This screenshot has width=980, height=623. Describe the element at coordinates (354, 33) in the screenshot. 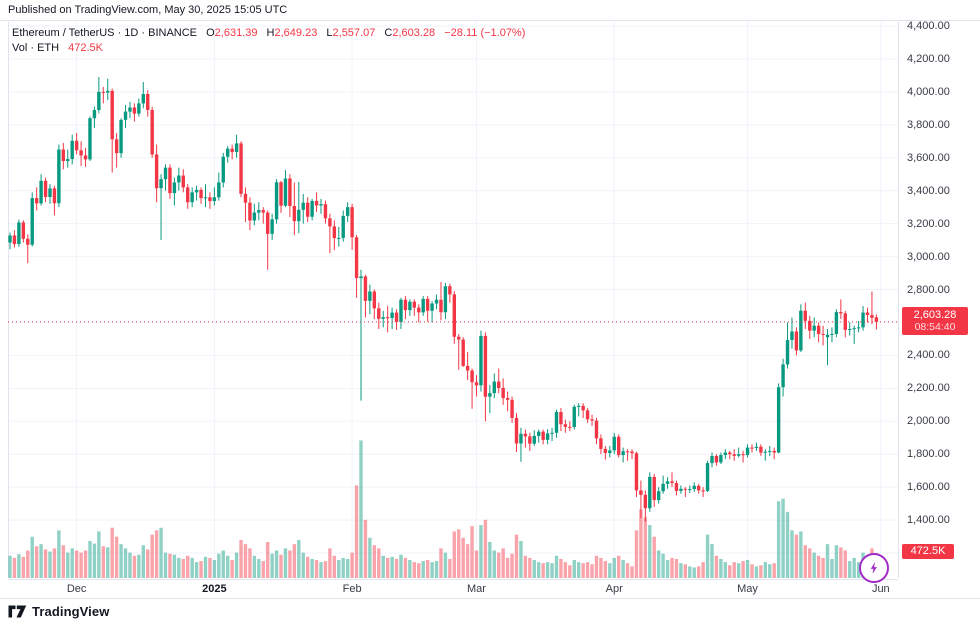

I see `low-value: 2,557.07` at that location.